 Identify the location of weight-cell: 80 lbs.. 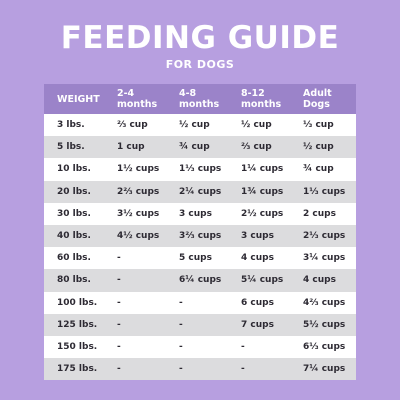
(74, 280).